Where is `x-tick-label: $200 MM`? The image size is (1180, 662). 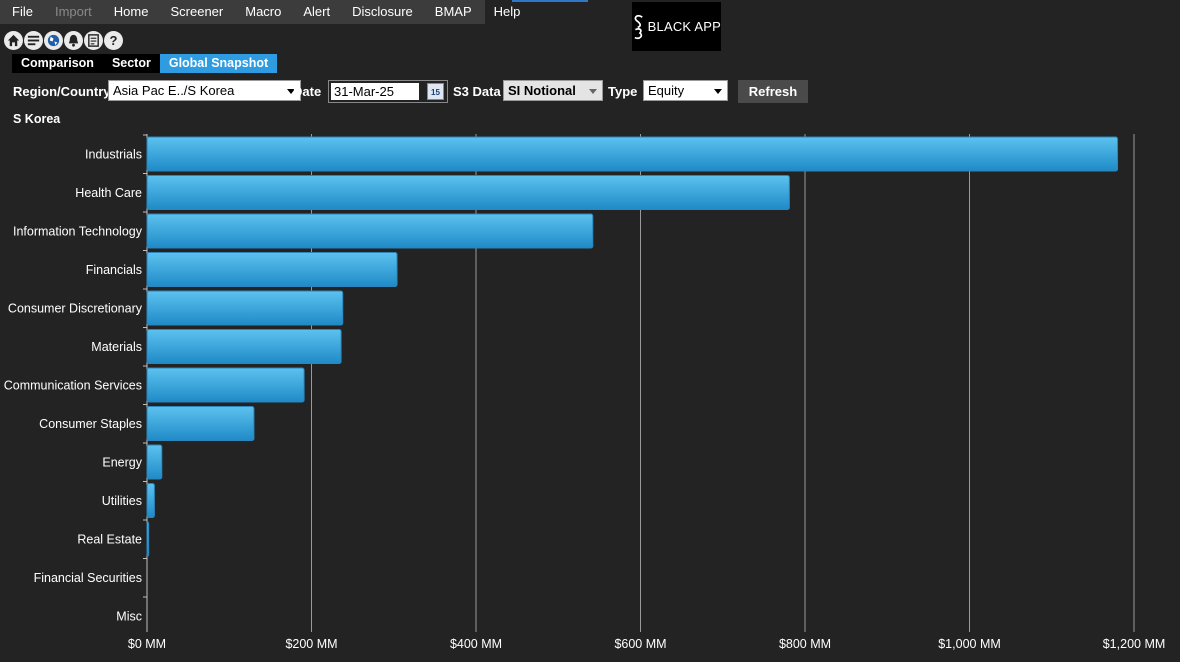
x-tick-label: $200 MM is located at coordinates (311, 644).